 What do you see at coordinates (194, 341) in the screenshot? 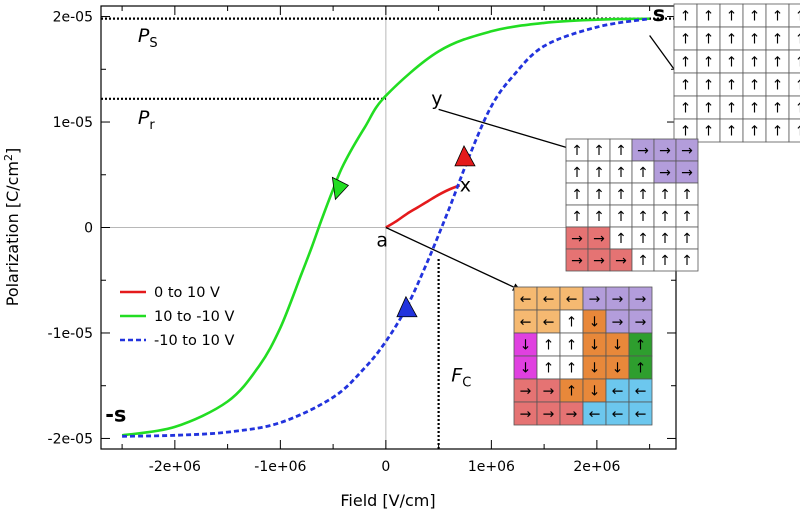
I see `legend-label-10-to-10-v: -10 to 10 V` at bounding box center [194, 341].